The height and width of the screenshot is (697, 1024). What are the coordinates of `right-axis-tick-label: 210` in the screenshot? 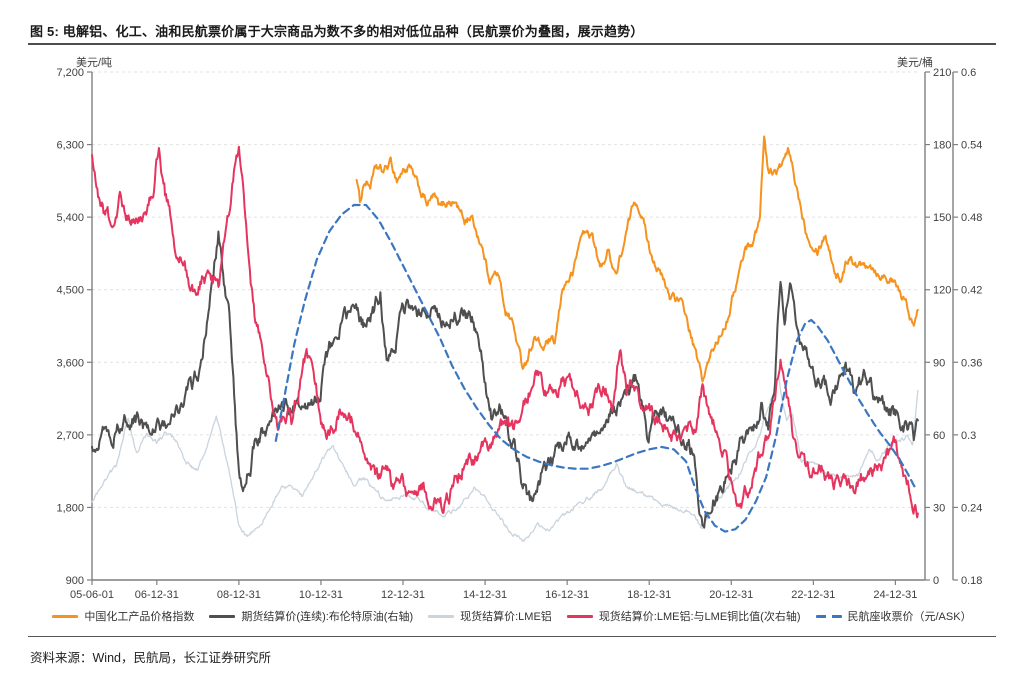 It's located at (942, 73).